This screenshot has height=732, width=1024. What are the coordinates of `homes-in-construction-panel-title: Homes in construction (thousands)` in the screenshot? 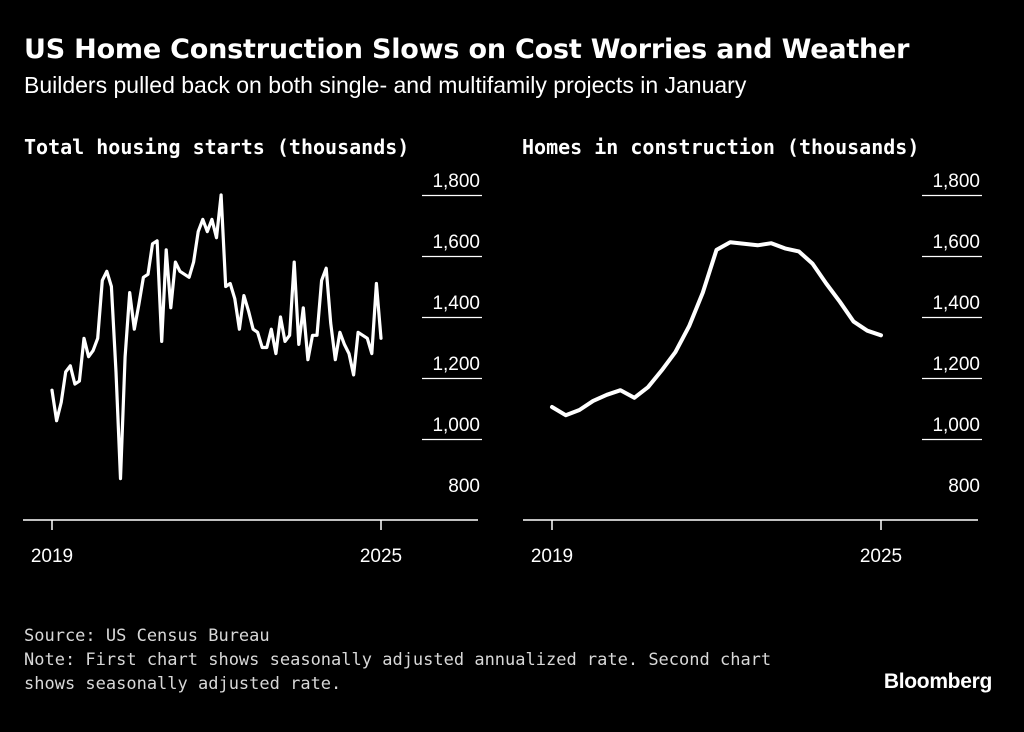 It's located at (721, 147).